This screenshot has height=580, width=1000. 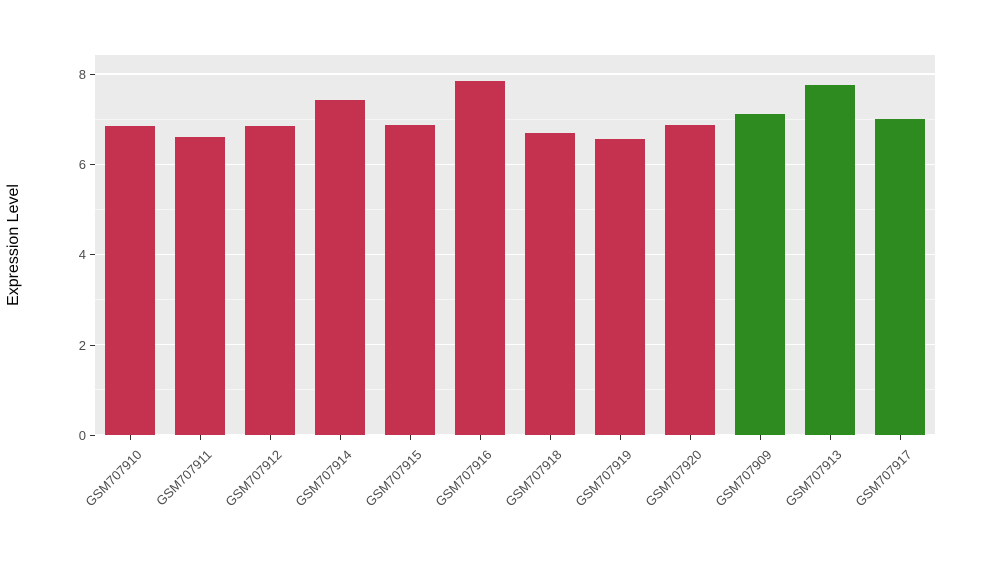 I want to click on bar-GSM707909, so click(x=760, y=274).